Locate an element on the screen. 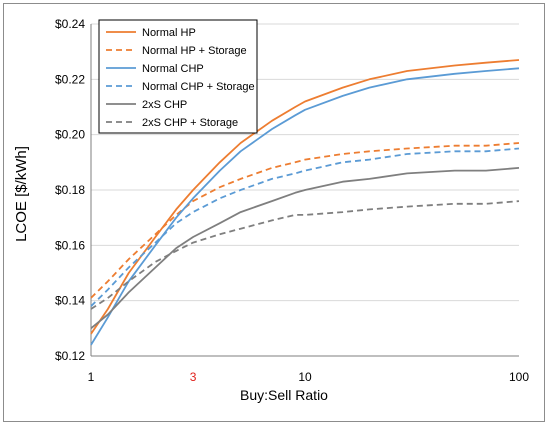  y-tick-labels: $0.12 $0.14 $0.16 $0.18 $0.20 $0.22 $0.24 is located at coordinates (70, 190).